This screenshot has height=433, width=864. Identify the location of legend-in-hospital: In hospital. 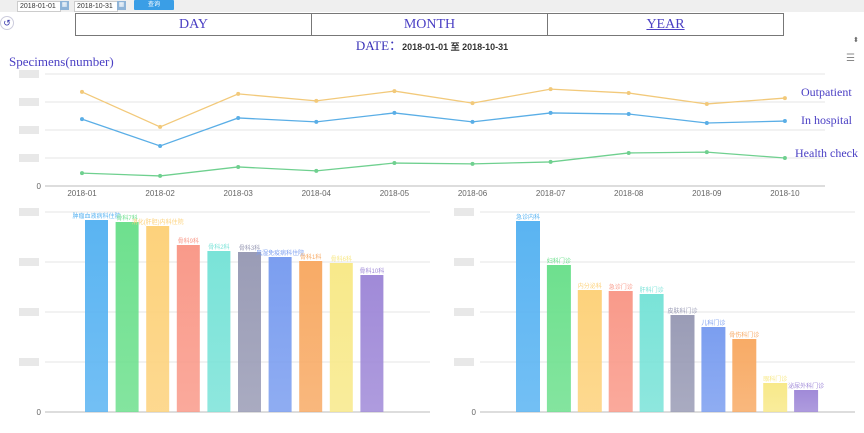
(826, 120).